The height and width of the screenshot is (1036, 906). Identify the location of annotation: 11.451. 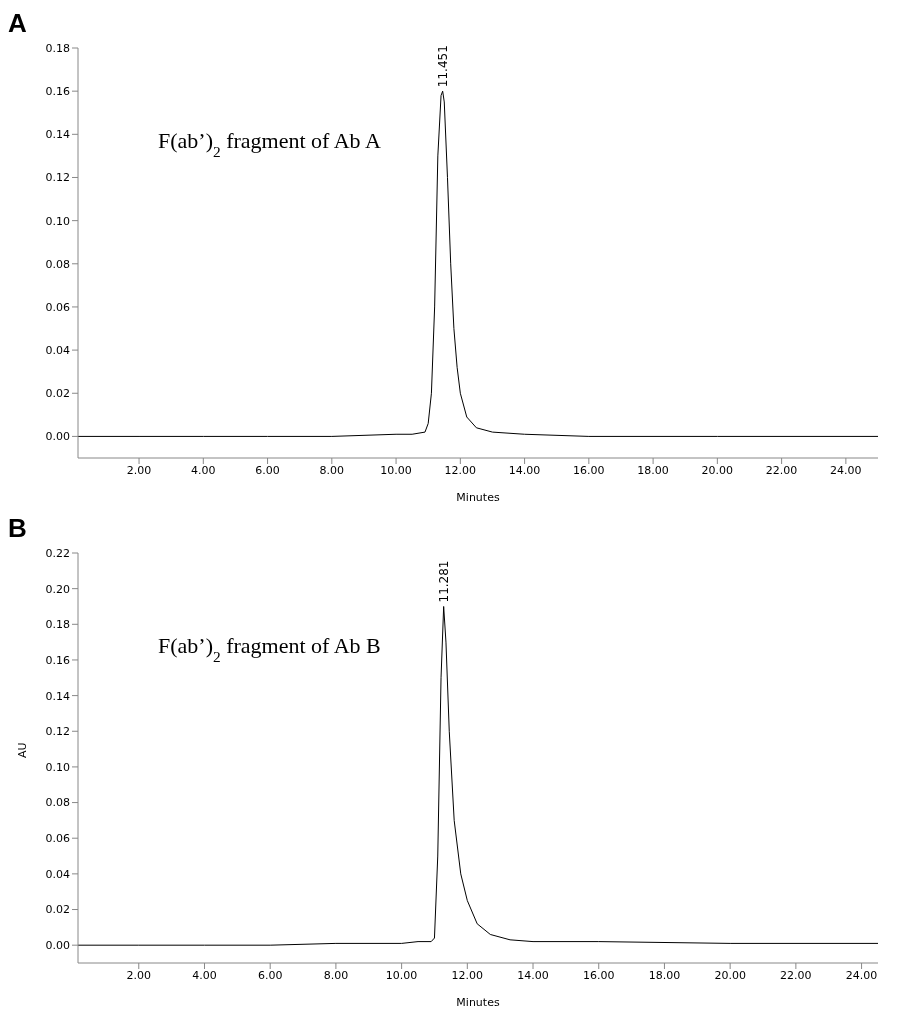
(442, 66).